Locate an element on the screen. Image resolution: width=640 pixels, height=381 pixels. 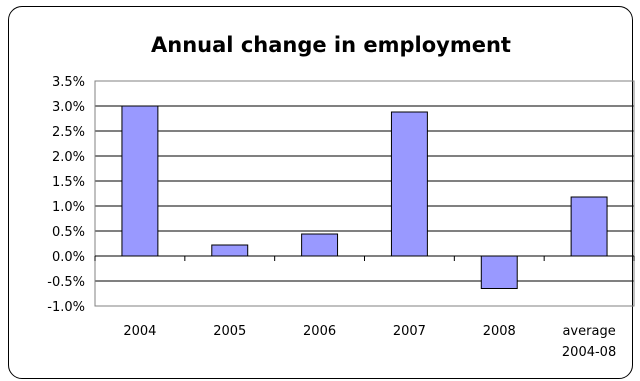
y-tick-label: 1.5% is located at coordinates (68, 182).